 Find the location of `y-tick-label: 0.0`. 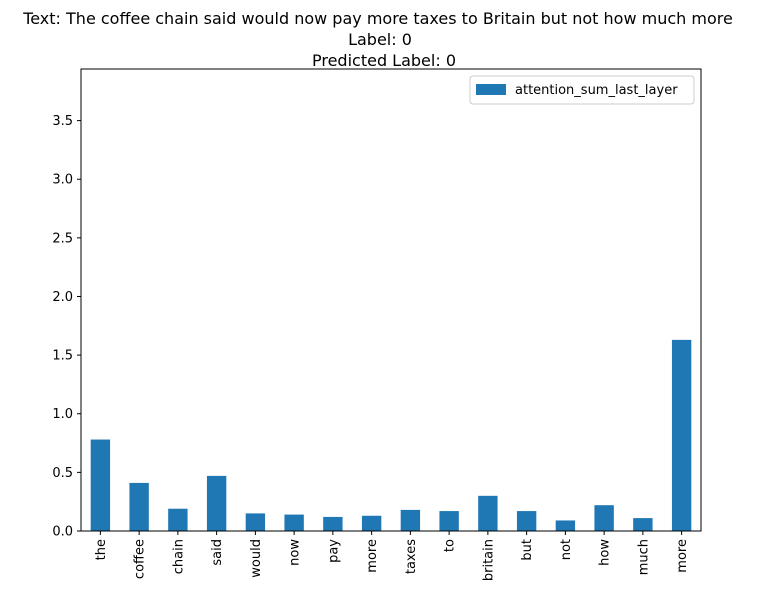

y-tick-label: 0.0 is located at coordinates (62, 532).